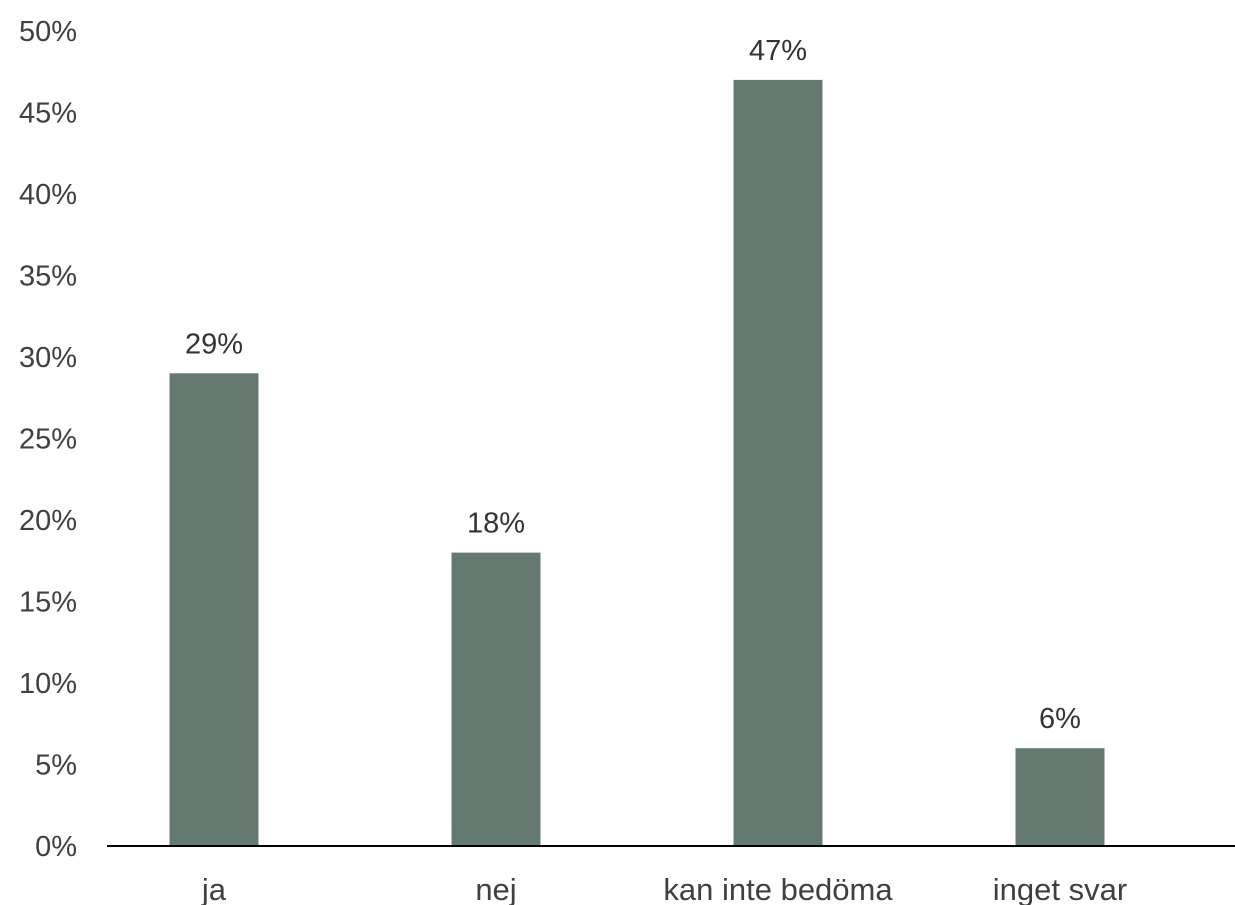 Image resolution: width=1235 pixels, height=905 pixels. Describe the element at coordinates (1060, 888) in the screenshot. I see `x-category-label: inget svar` at that location.